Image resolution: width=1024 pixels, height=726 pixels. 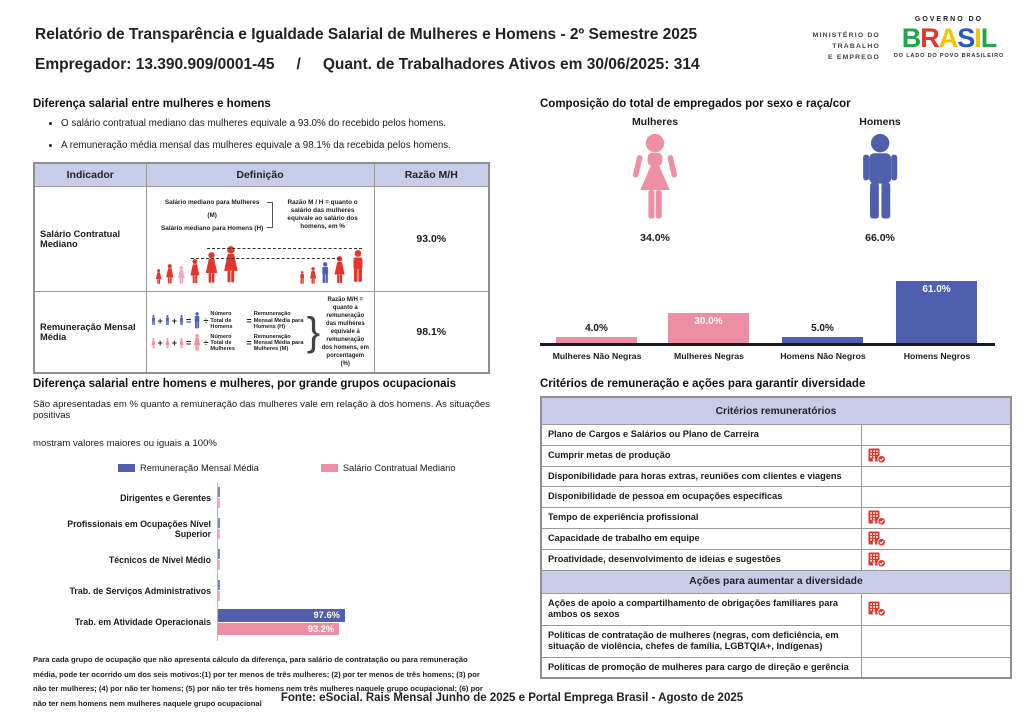 I want to click on chart-row: Trab. de Serviços Administrativos, so click(x=274, y=591).